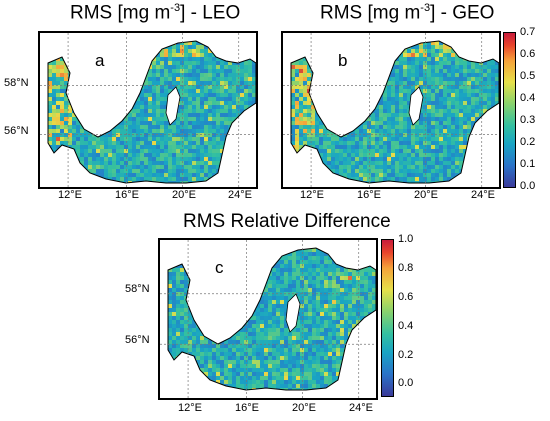 This screenshot has height=421, width=550. Describe the element at coordinates (137, 289) in the screenshot. I see `lat-tick-58-c: 58°N` at that location.